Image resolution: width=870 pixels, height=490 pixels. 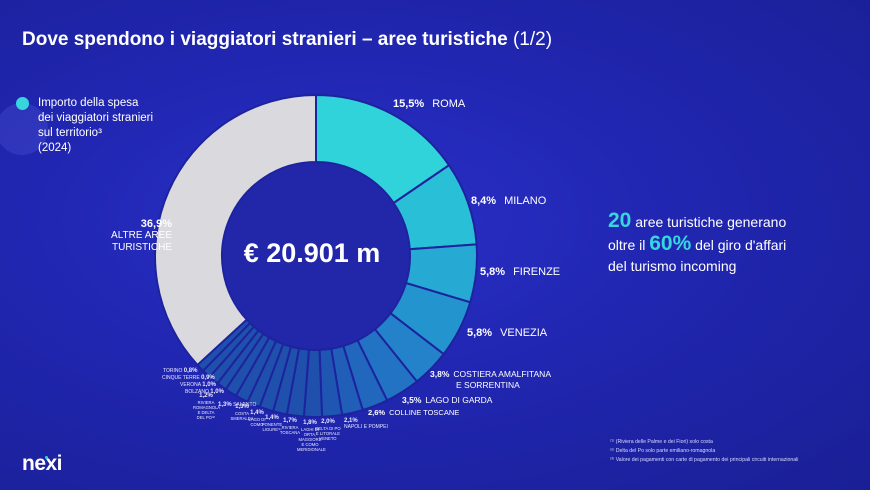 I want to click on label-ponente: 1,4% PONENTE LIGURE⁽¹⁾, so click(x=272, y=423).